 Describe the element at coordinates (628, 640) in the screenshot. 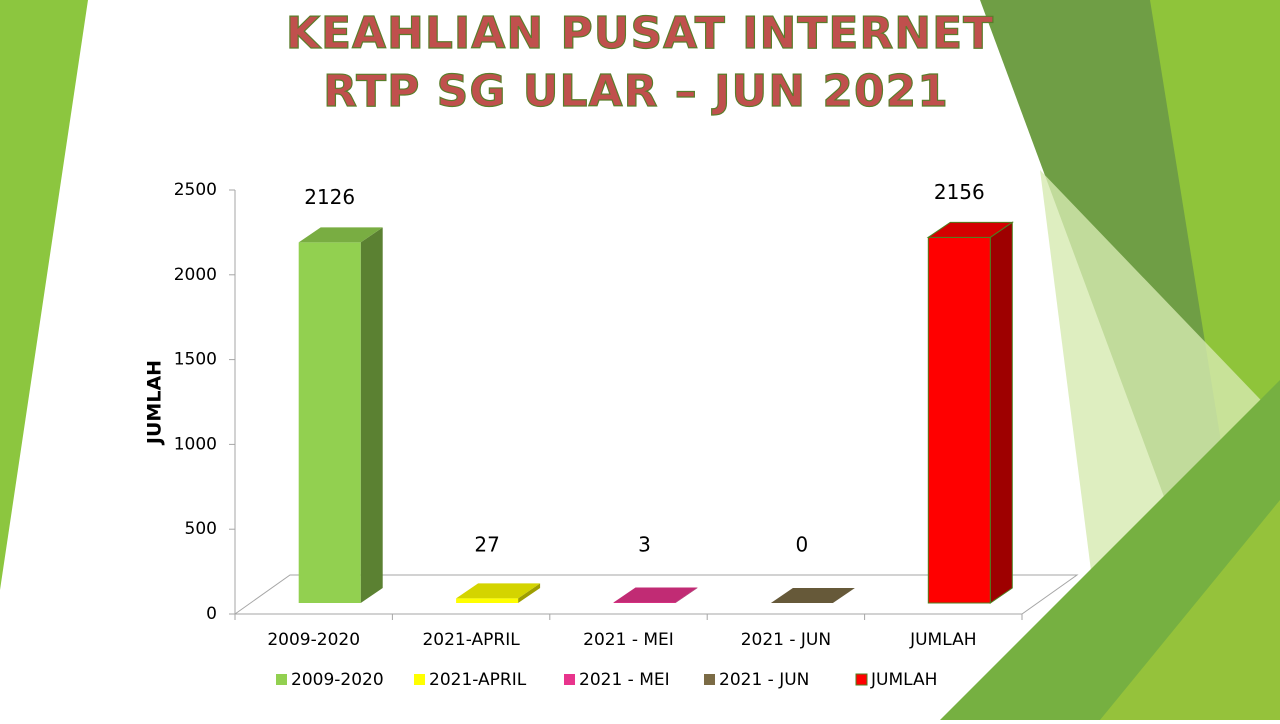

I see `x-tick-label: 2021 - MEI` at that location.